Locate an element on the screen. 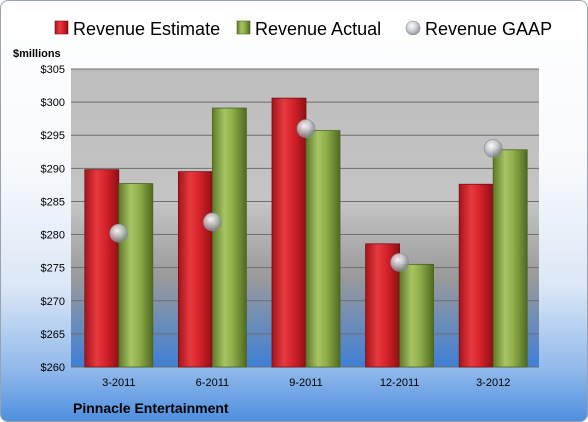 Image resolution: width=588 pixels, height=422 pixels. y-unit-label: $millions is located at coordinates (37, 54).